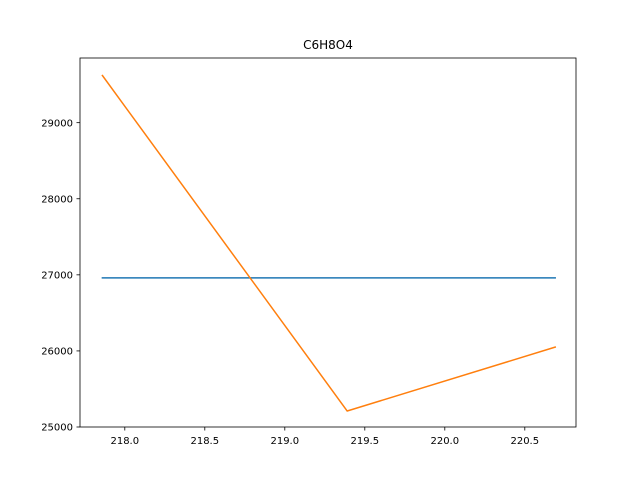 The height and width of the screenshot is (480, 640). Describe the element at coordinates (284, 441) in the screenshot. I see `x-tick-label: 219.0` at that location.